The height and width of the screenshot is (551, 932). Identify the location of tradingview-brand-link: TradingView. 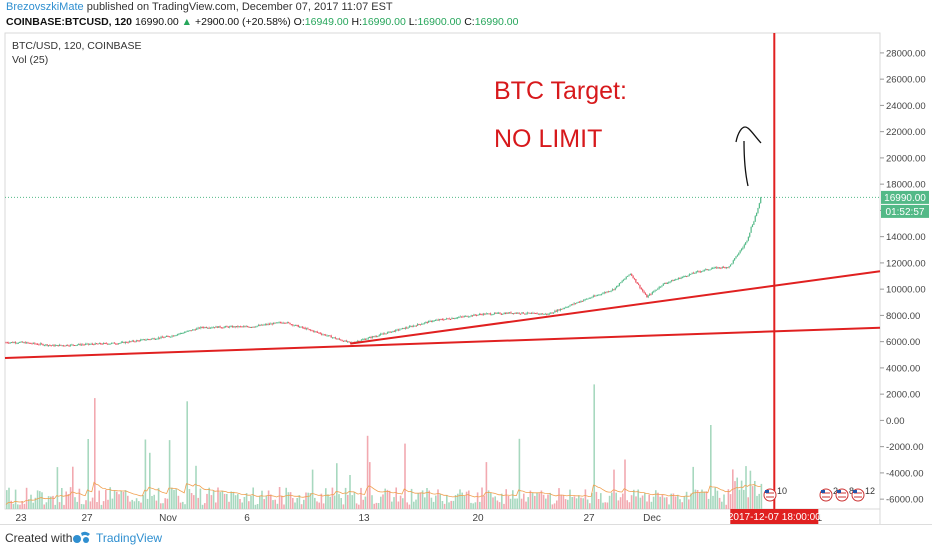
(129, 538).